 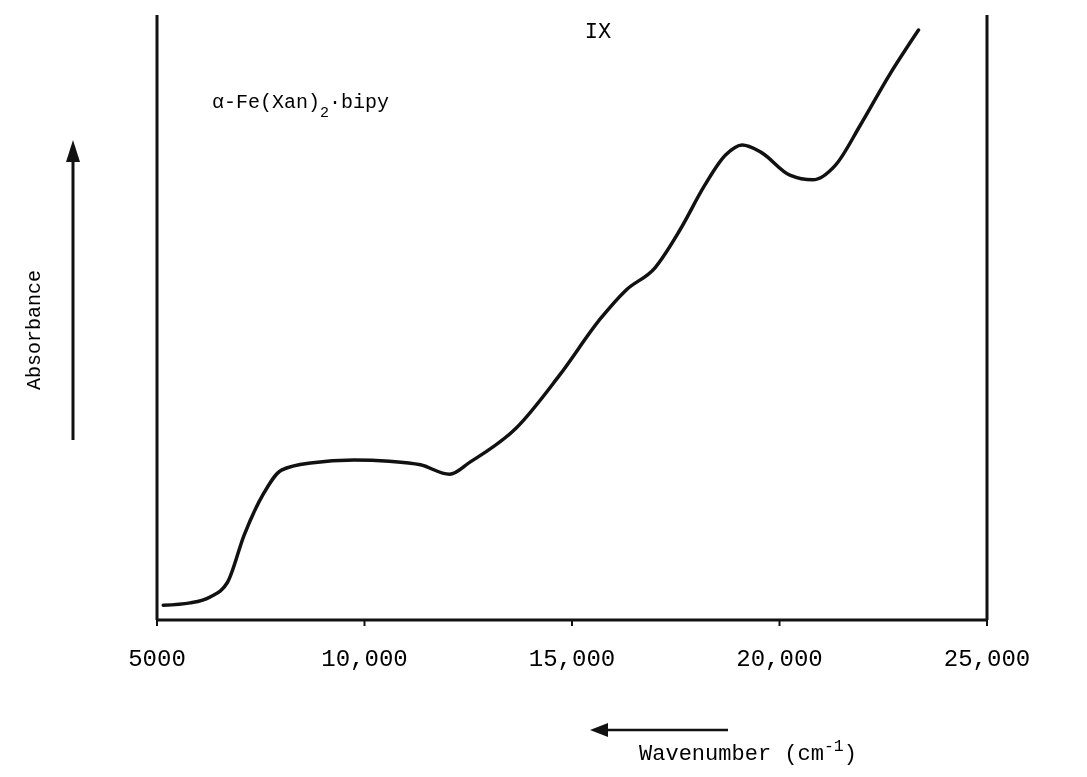 I want to click on chart-title: IX, so click(x=598, y=32).